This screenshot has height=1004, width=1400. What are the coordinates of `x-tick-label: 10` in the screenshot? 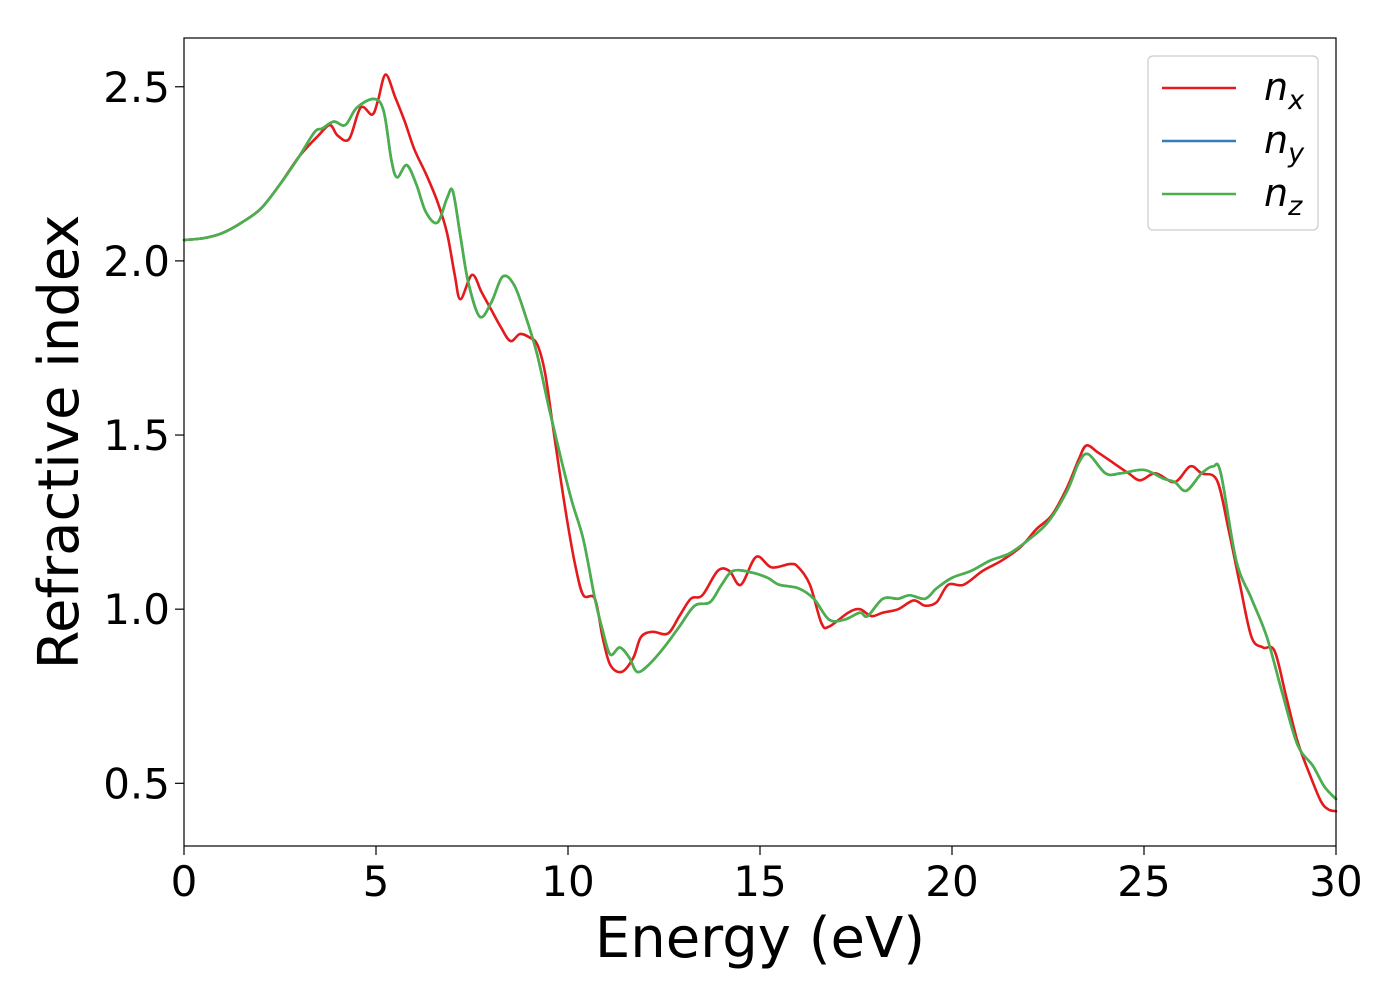 It's located at (567, 881).